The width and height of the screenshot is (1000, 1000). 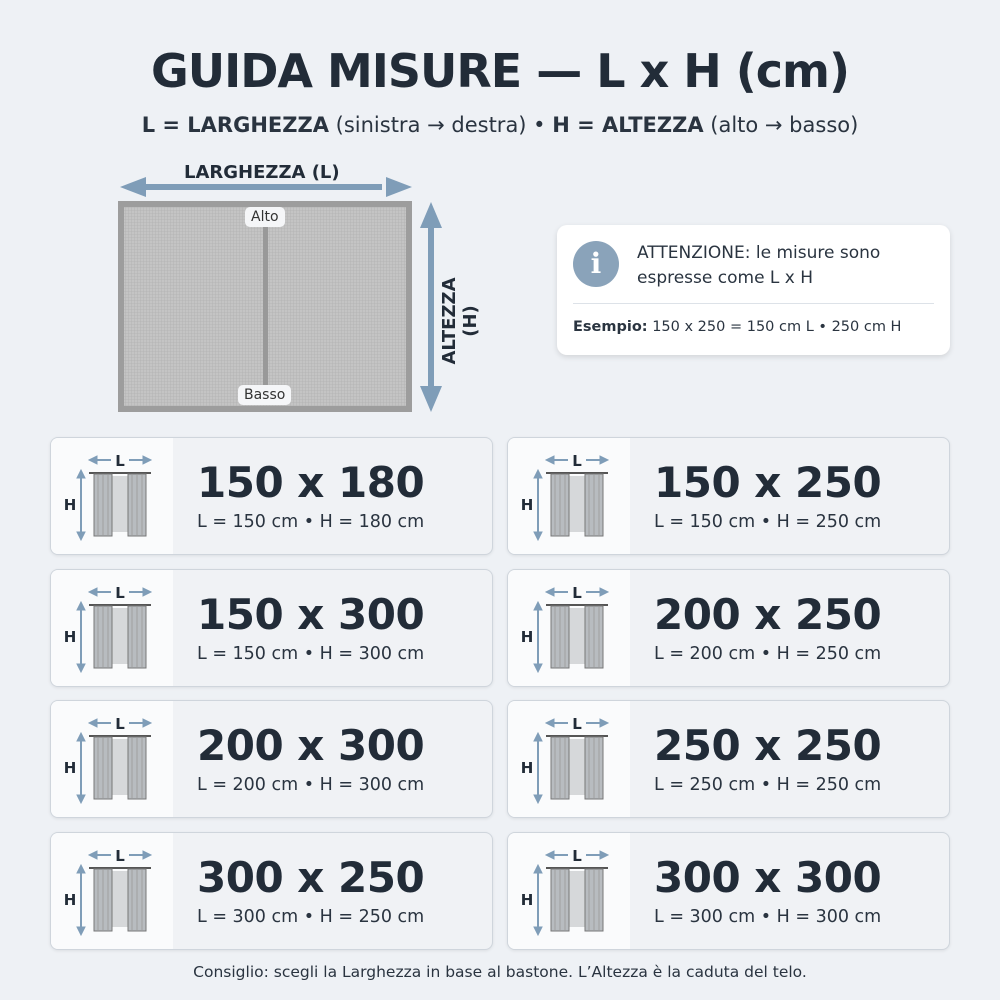 I want to click on example-text: 150 x 250 = 150 cm L • 250 cm H, so click(x=774, y=327).